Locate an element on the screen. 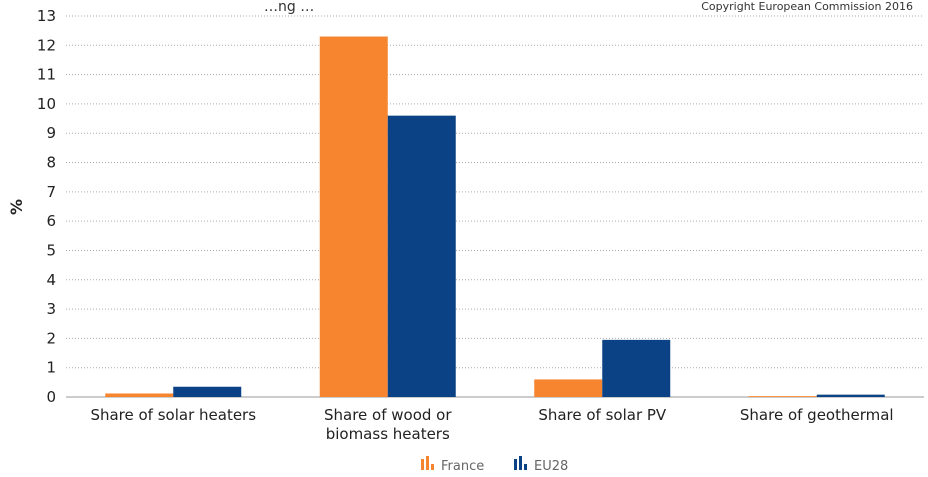  y-tick-label: 6 is located at coordinates (51, 221).